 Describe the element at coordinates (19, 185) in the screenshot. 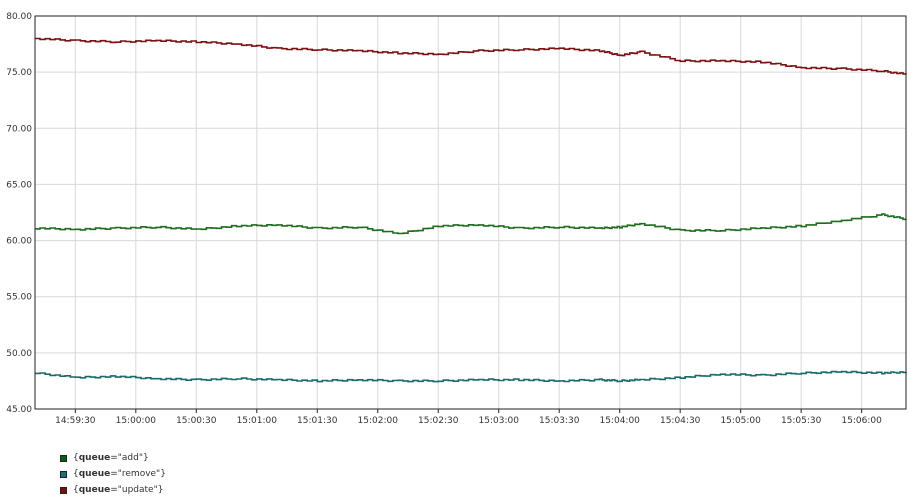

I see `y-tick-label: 65.00` at that location.